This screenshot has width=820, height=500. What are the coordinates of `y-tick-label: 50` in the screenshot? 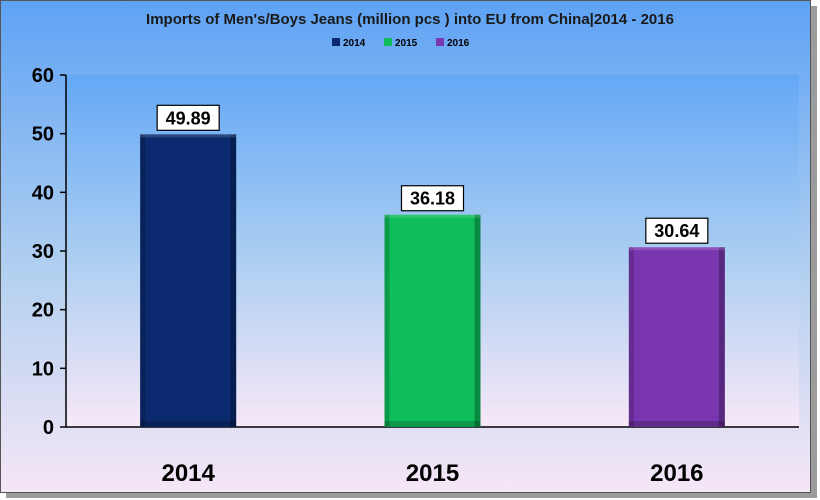 It's located at (43, 135).